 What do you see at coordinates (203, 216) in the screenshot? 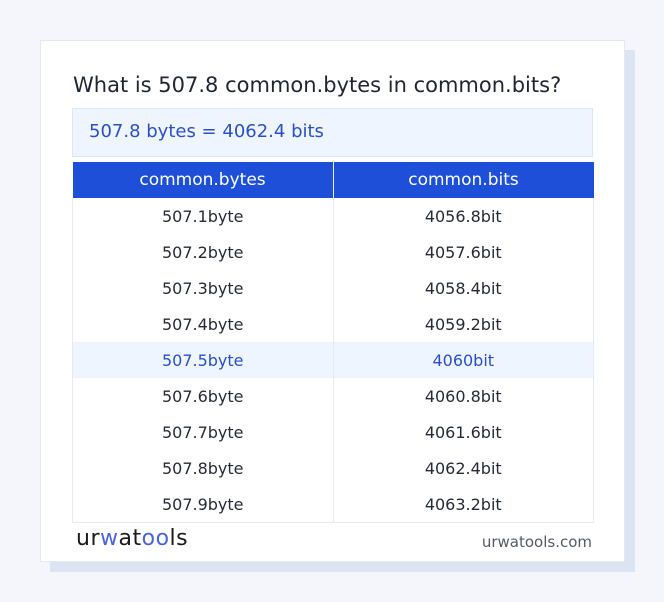
I see `bytes-cell: 507.1byte` at bounding box center [203, 216].